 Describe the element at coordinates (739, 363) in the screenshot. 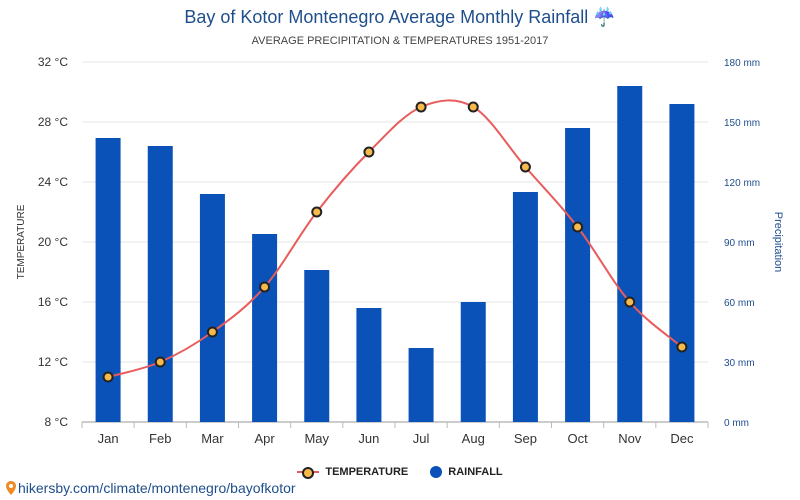

I see `y2-tick-label: 30 mm` at that location.